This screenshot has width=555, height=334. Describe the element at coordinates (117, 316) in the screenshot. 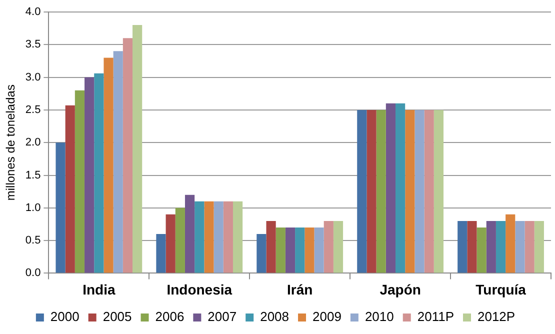

I see `legend-label: 2005` at that location.